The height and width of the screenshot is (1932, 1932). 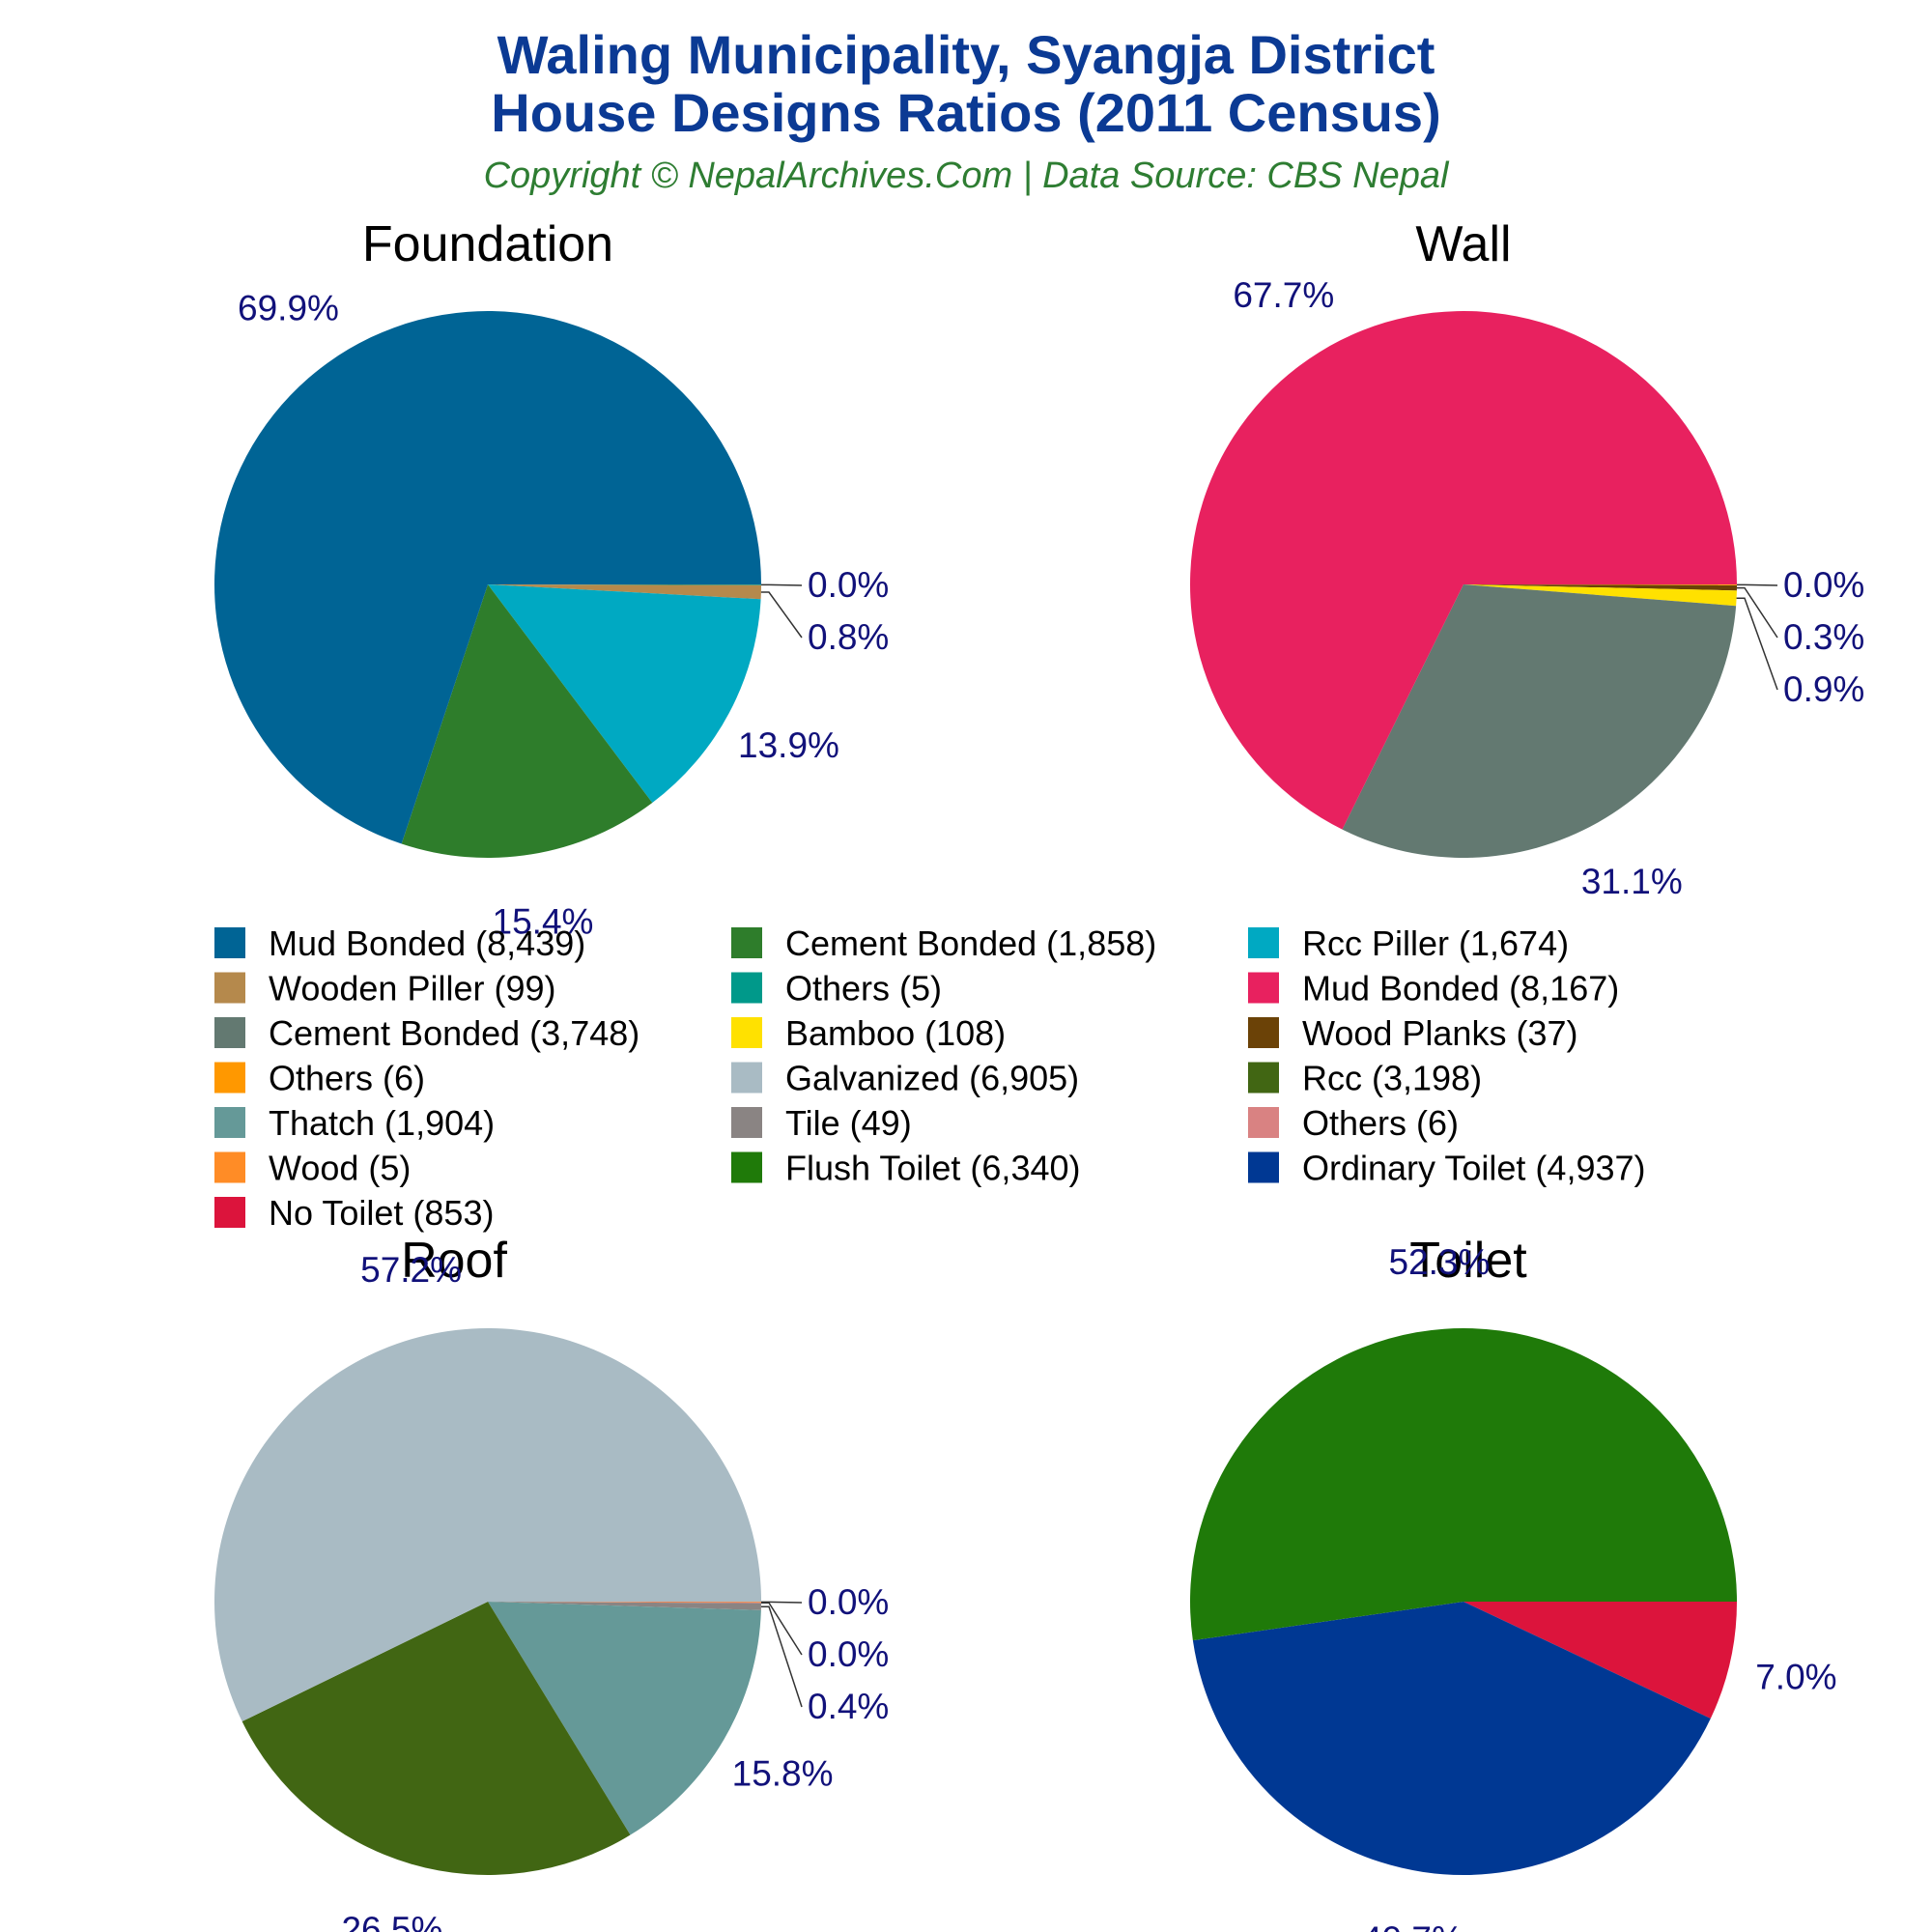 What do you see at coordinates (848, 1654) in the screenshot?
I see `pie-label-roof-others: 0.0%` at bounding box center [848, 1654].